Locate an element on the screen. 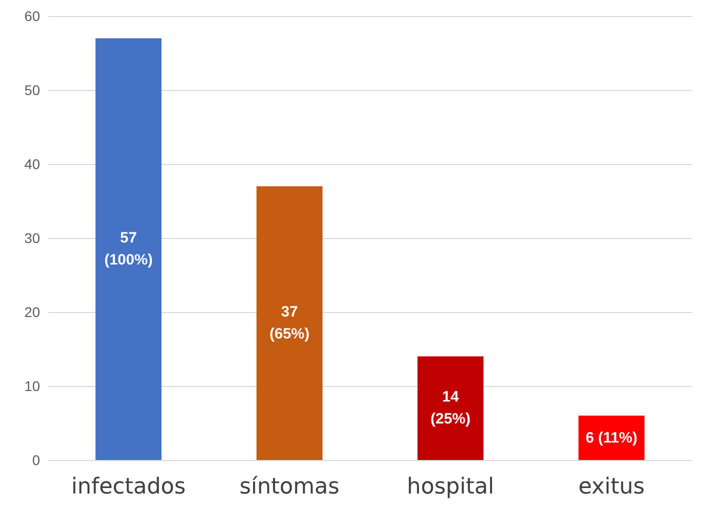  y-tick-label: 60 is located at coordinates (32, 16).